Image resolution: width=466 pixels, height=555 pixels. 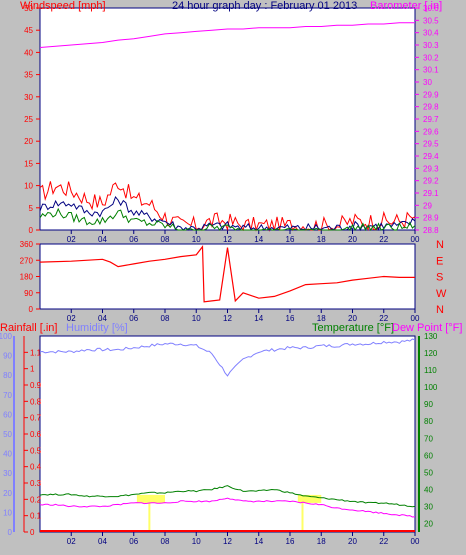 I want to click on bottom-xtick-label: 02, so click(x=71, y=541).